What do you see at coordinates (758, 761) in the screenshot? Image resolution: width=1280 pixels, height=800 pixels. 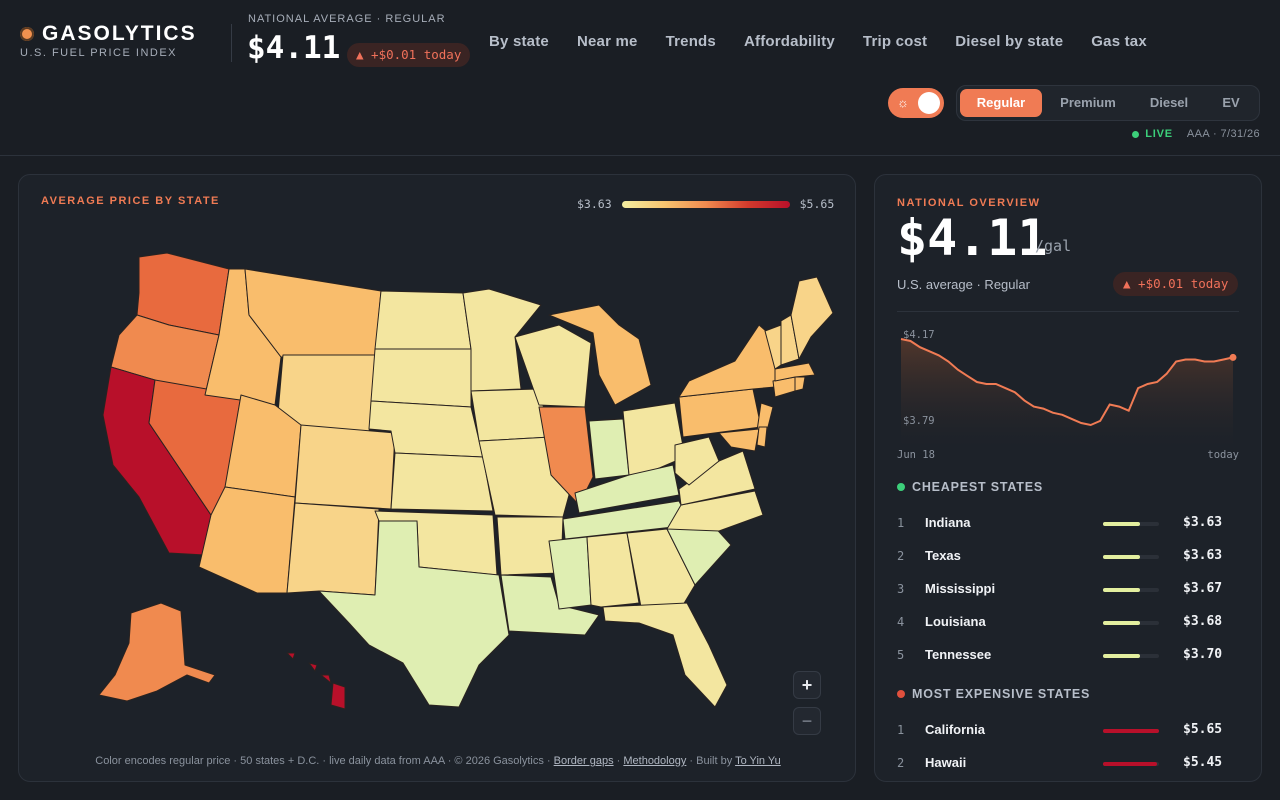 I see `author-link: To Yin Yu` at bounding box center [758, 761].